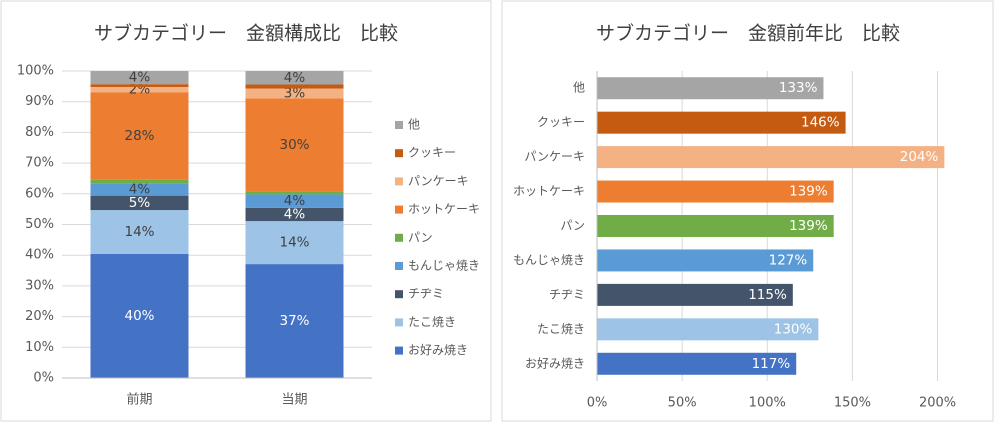 This screenshot has width=995, height=423. I want to click on legend-label: パンケーキ, so click(438, 181).